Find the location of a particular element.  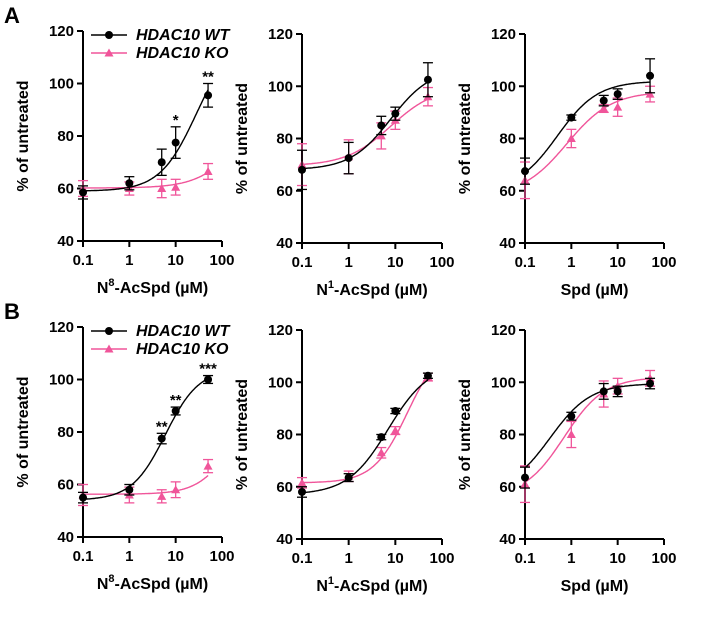

panel-label: B is located at coordinates (12, 311).